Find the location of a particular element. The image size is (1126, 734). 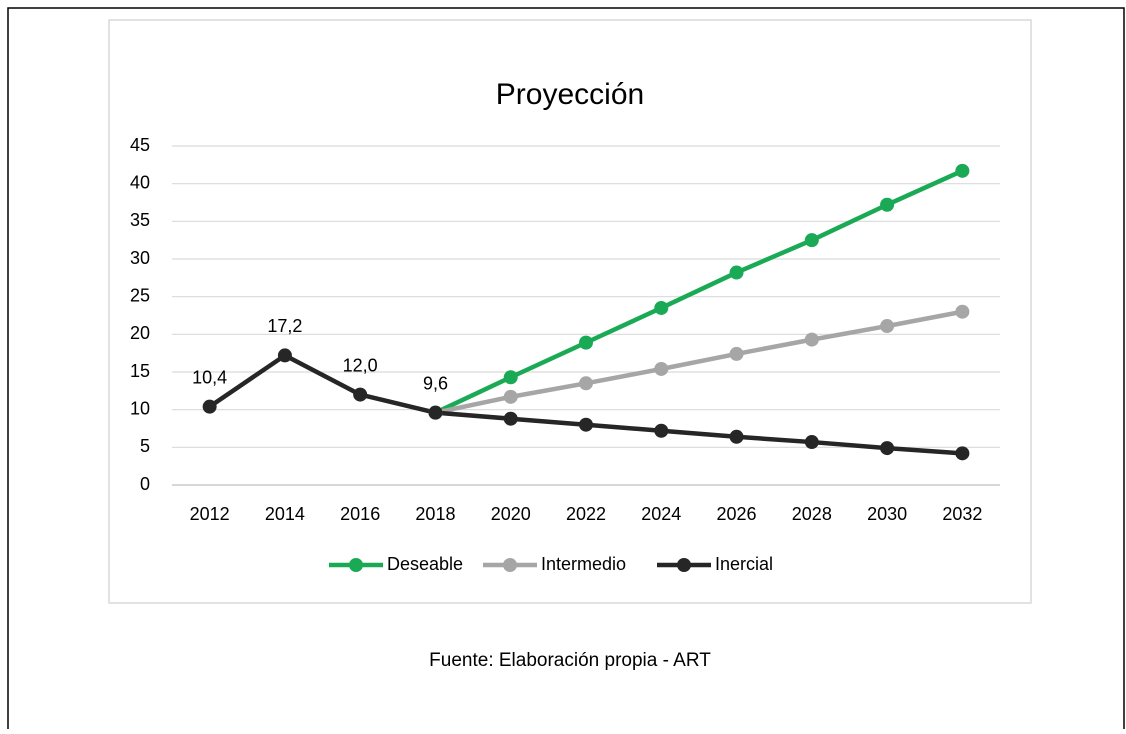

data-label: 12,0 is located at coordinates (360, 365).